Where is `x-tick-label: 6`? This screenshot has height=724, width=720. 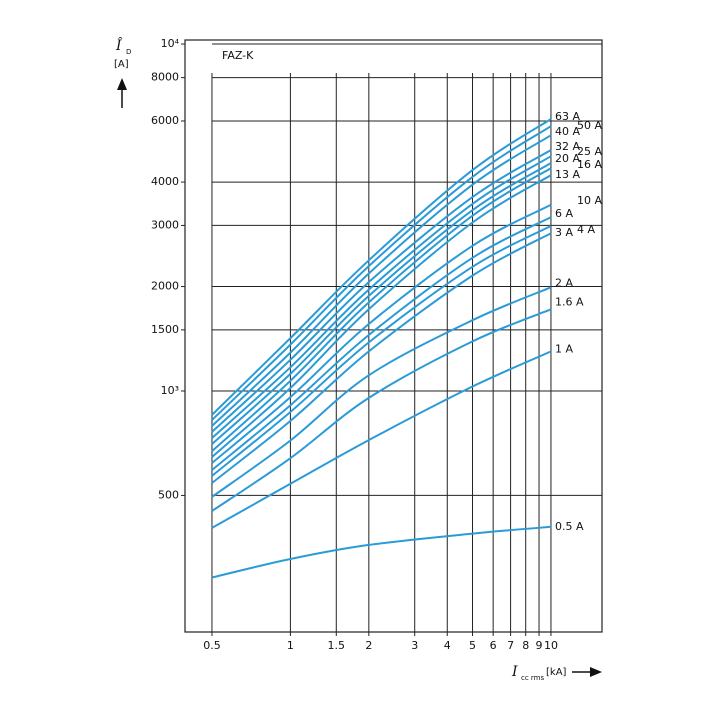
x-tick-label: 6 is located at coordinates (493, 645).